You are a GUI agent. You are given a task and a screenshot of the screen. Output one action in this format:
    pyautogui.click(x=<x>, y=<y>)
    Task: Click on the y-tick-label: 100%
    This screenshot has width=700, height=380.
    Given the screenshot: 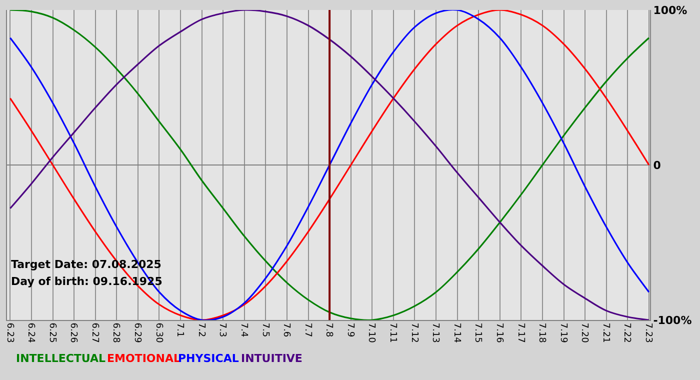 What is the action you would take?
    pyautogui.click(x=670, y=10)
    